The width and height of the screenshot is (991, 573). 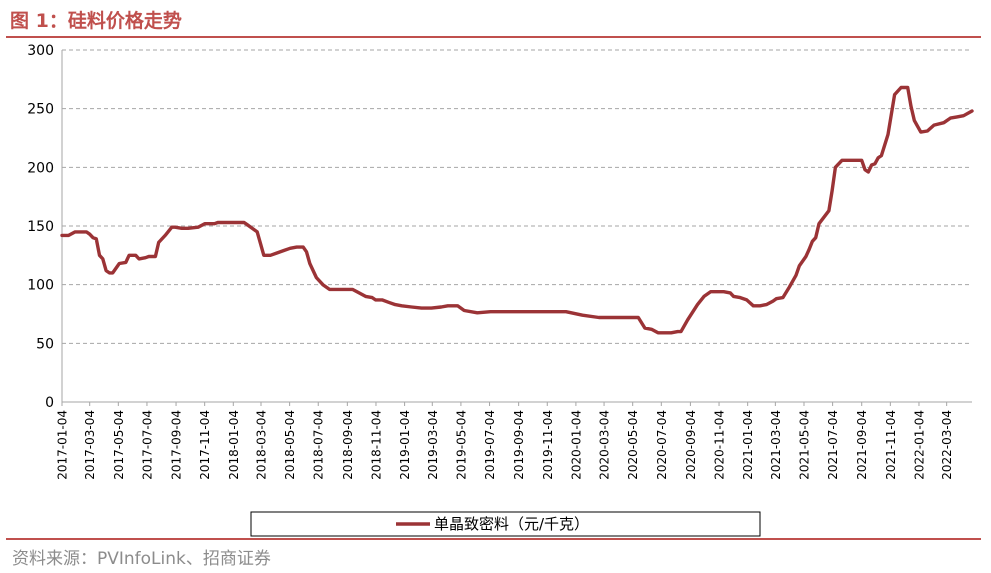 What do you see at coordinates (177, 445) in the screenshot?
I see `x-tick-label: 2017-09-04` at bounding box center [177, 445].